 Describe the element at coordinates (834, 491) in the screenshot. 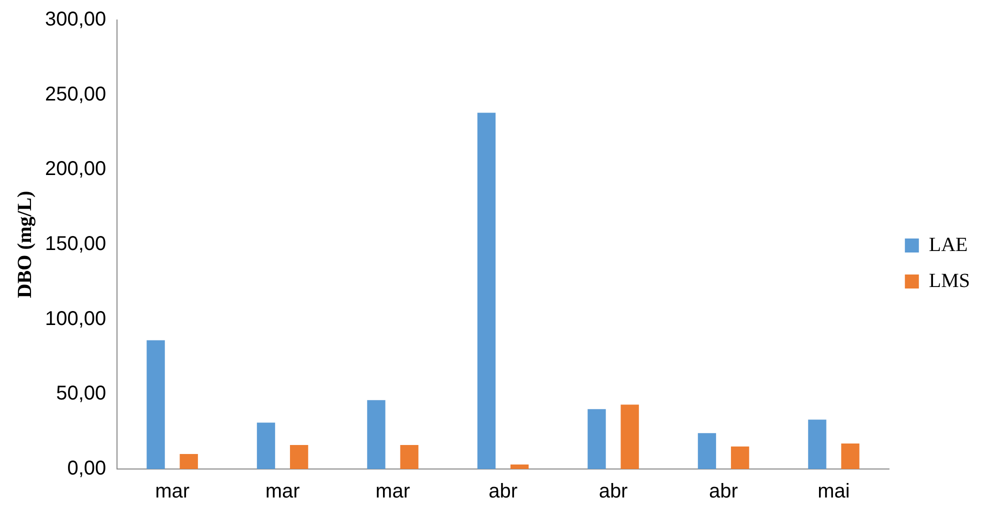

I see `x-tick-label: mai` at that location.